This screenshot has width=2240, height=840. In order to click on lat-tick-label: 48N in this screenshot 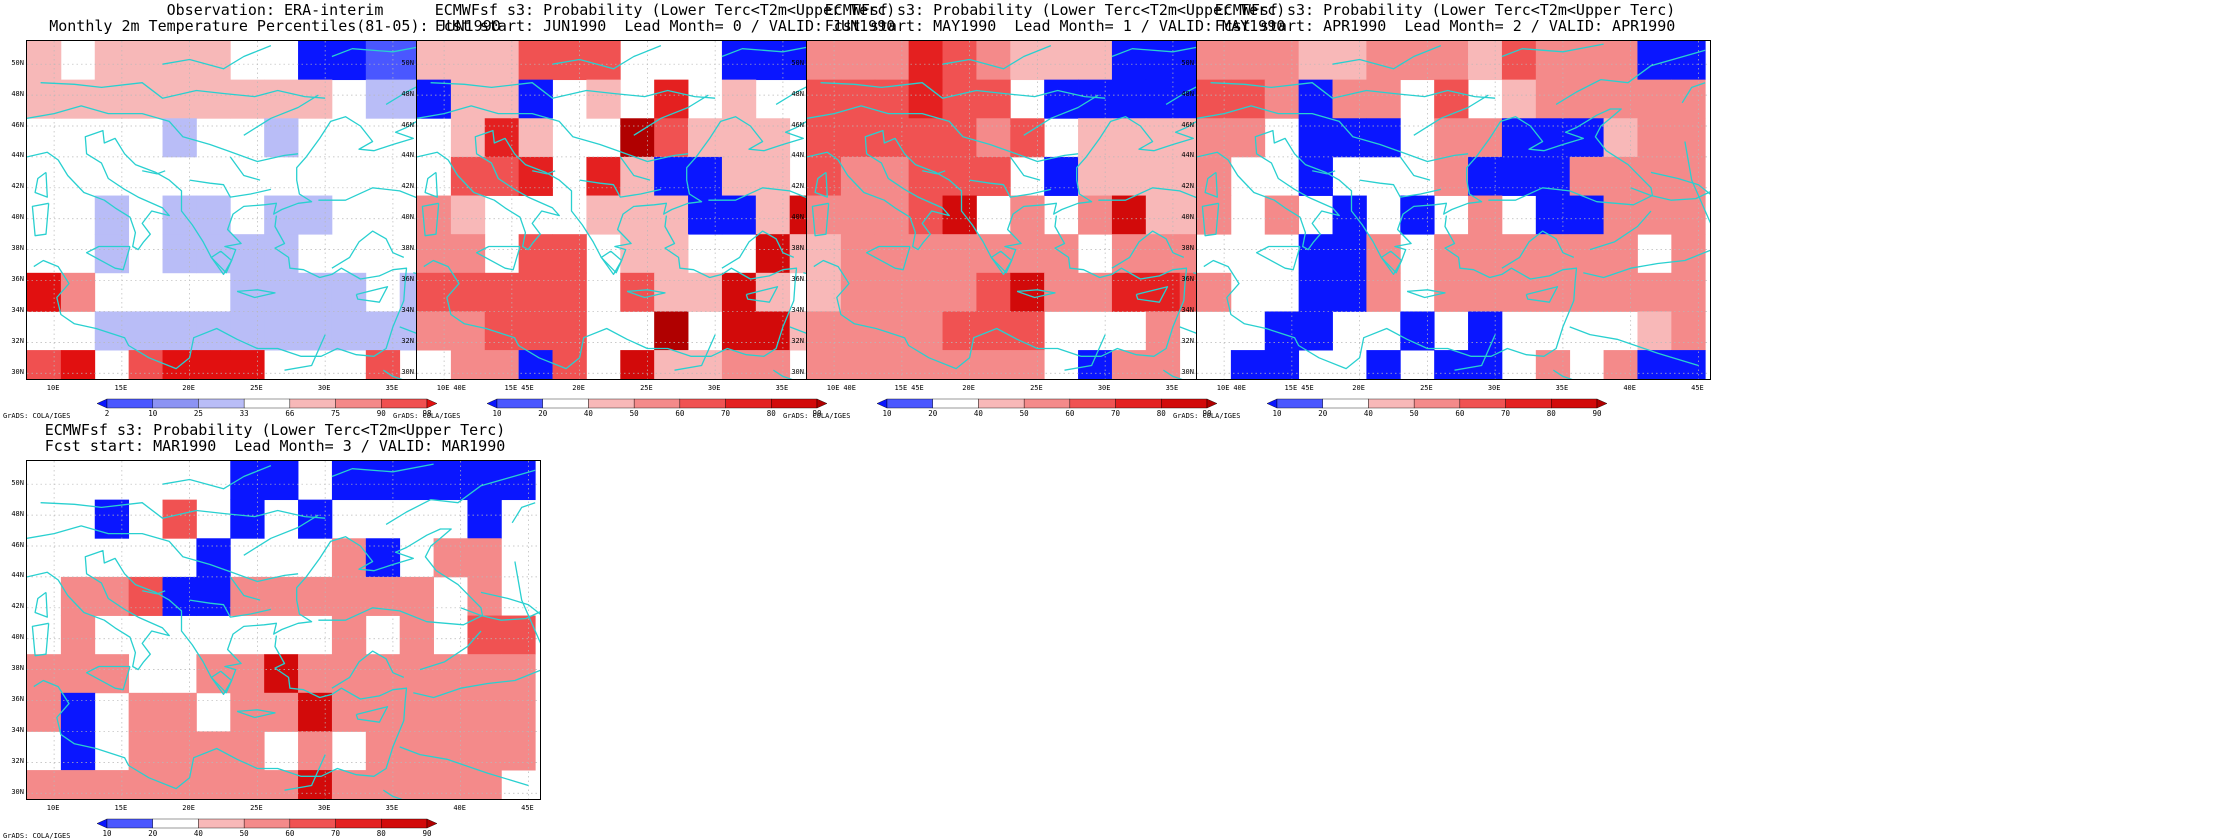, I will do `click(17, 93)`.